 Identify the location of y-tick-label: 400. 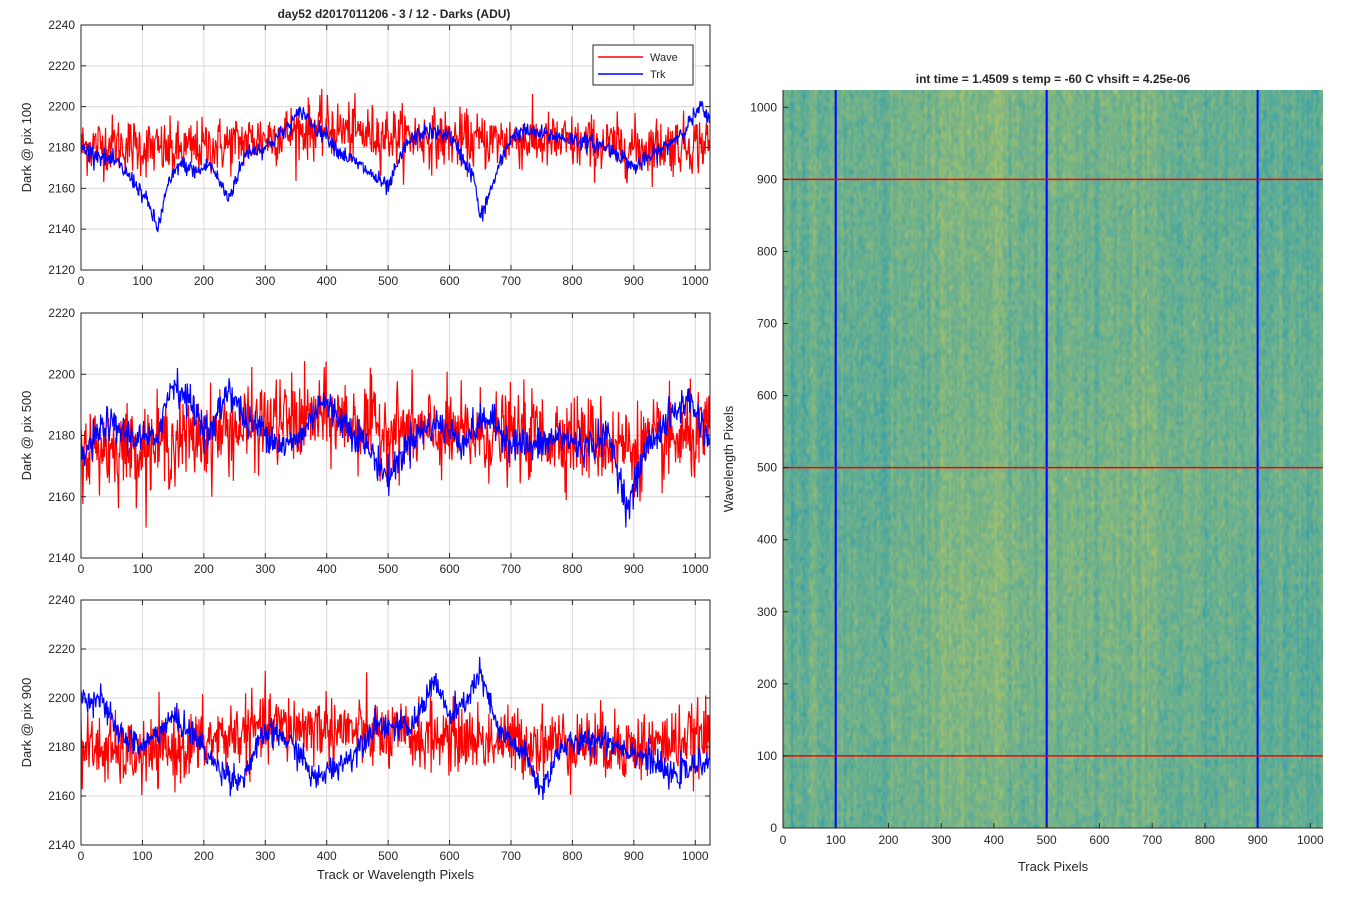
(767, 540).